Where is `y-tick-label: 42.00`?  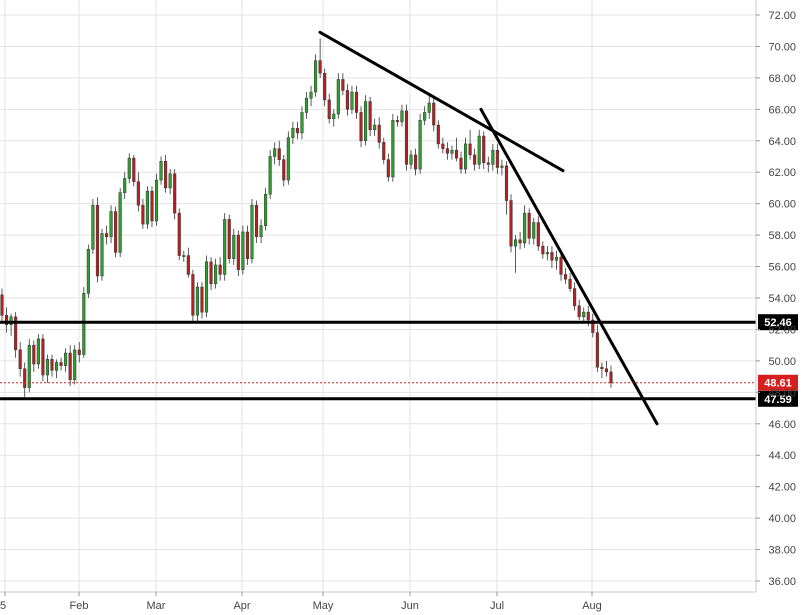 y-tick-label: 42.00 is located at coordinates (782, 488).